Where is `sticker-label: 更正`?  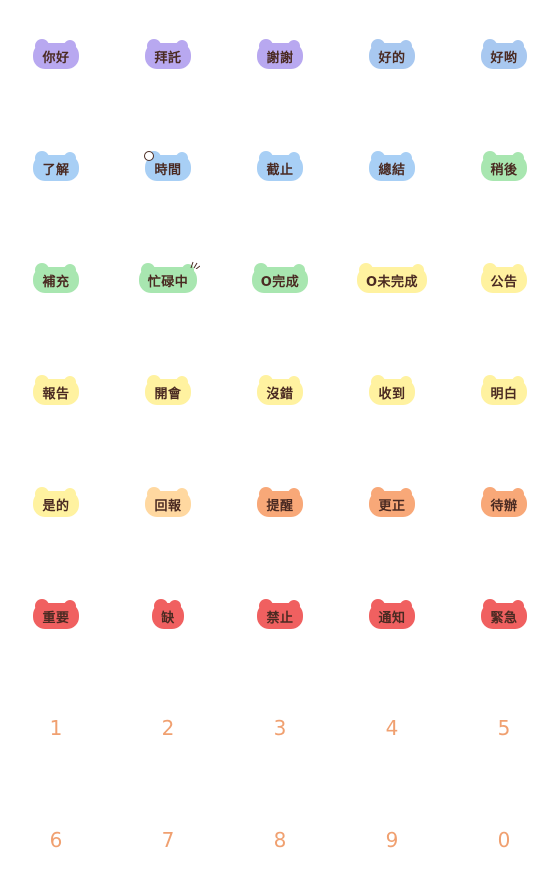 sticker-label: 更正 is located at coordinates (392, 506).